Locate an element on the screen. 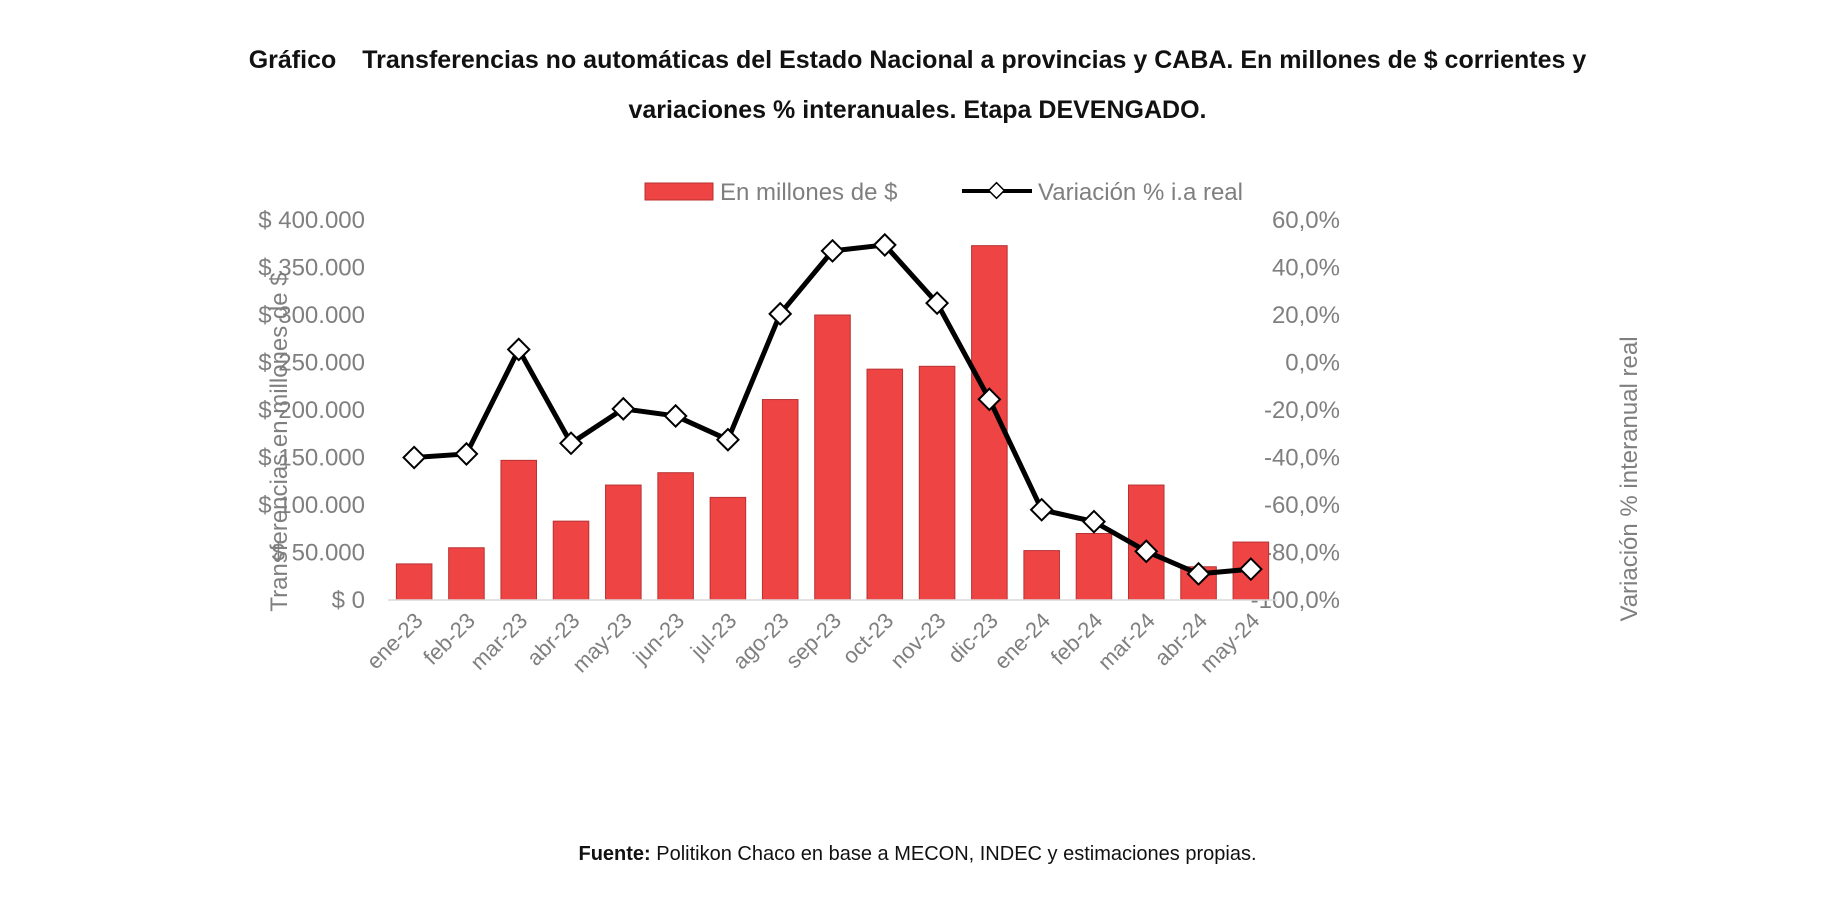 This screenshot has height=900, width=1835. legend-bar-label: En millones de $ is located at coordinates (808, 192).